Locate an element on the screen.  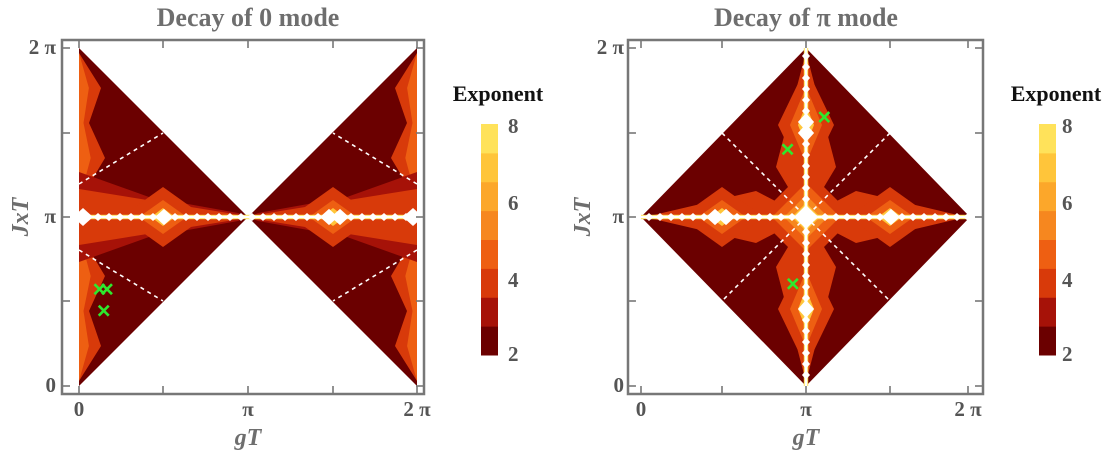
colorbar is located at coordinates (1047, 240).